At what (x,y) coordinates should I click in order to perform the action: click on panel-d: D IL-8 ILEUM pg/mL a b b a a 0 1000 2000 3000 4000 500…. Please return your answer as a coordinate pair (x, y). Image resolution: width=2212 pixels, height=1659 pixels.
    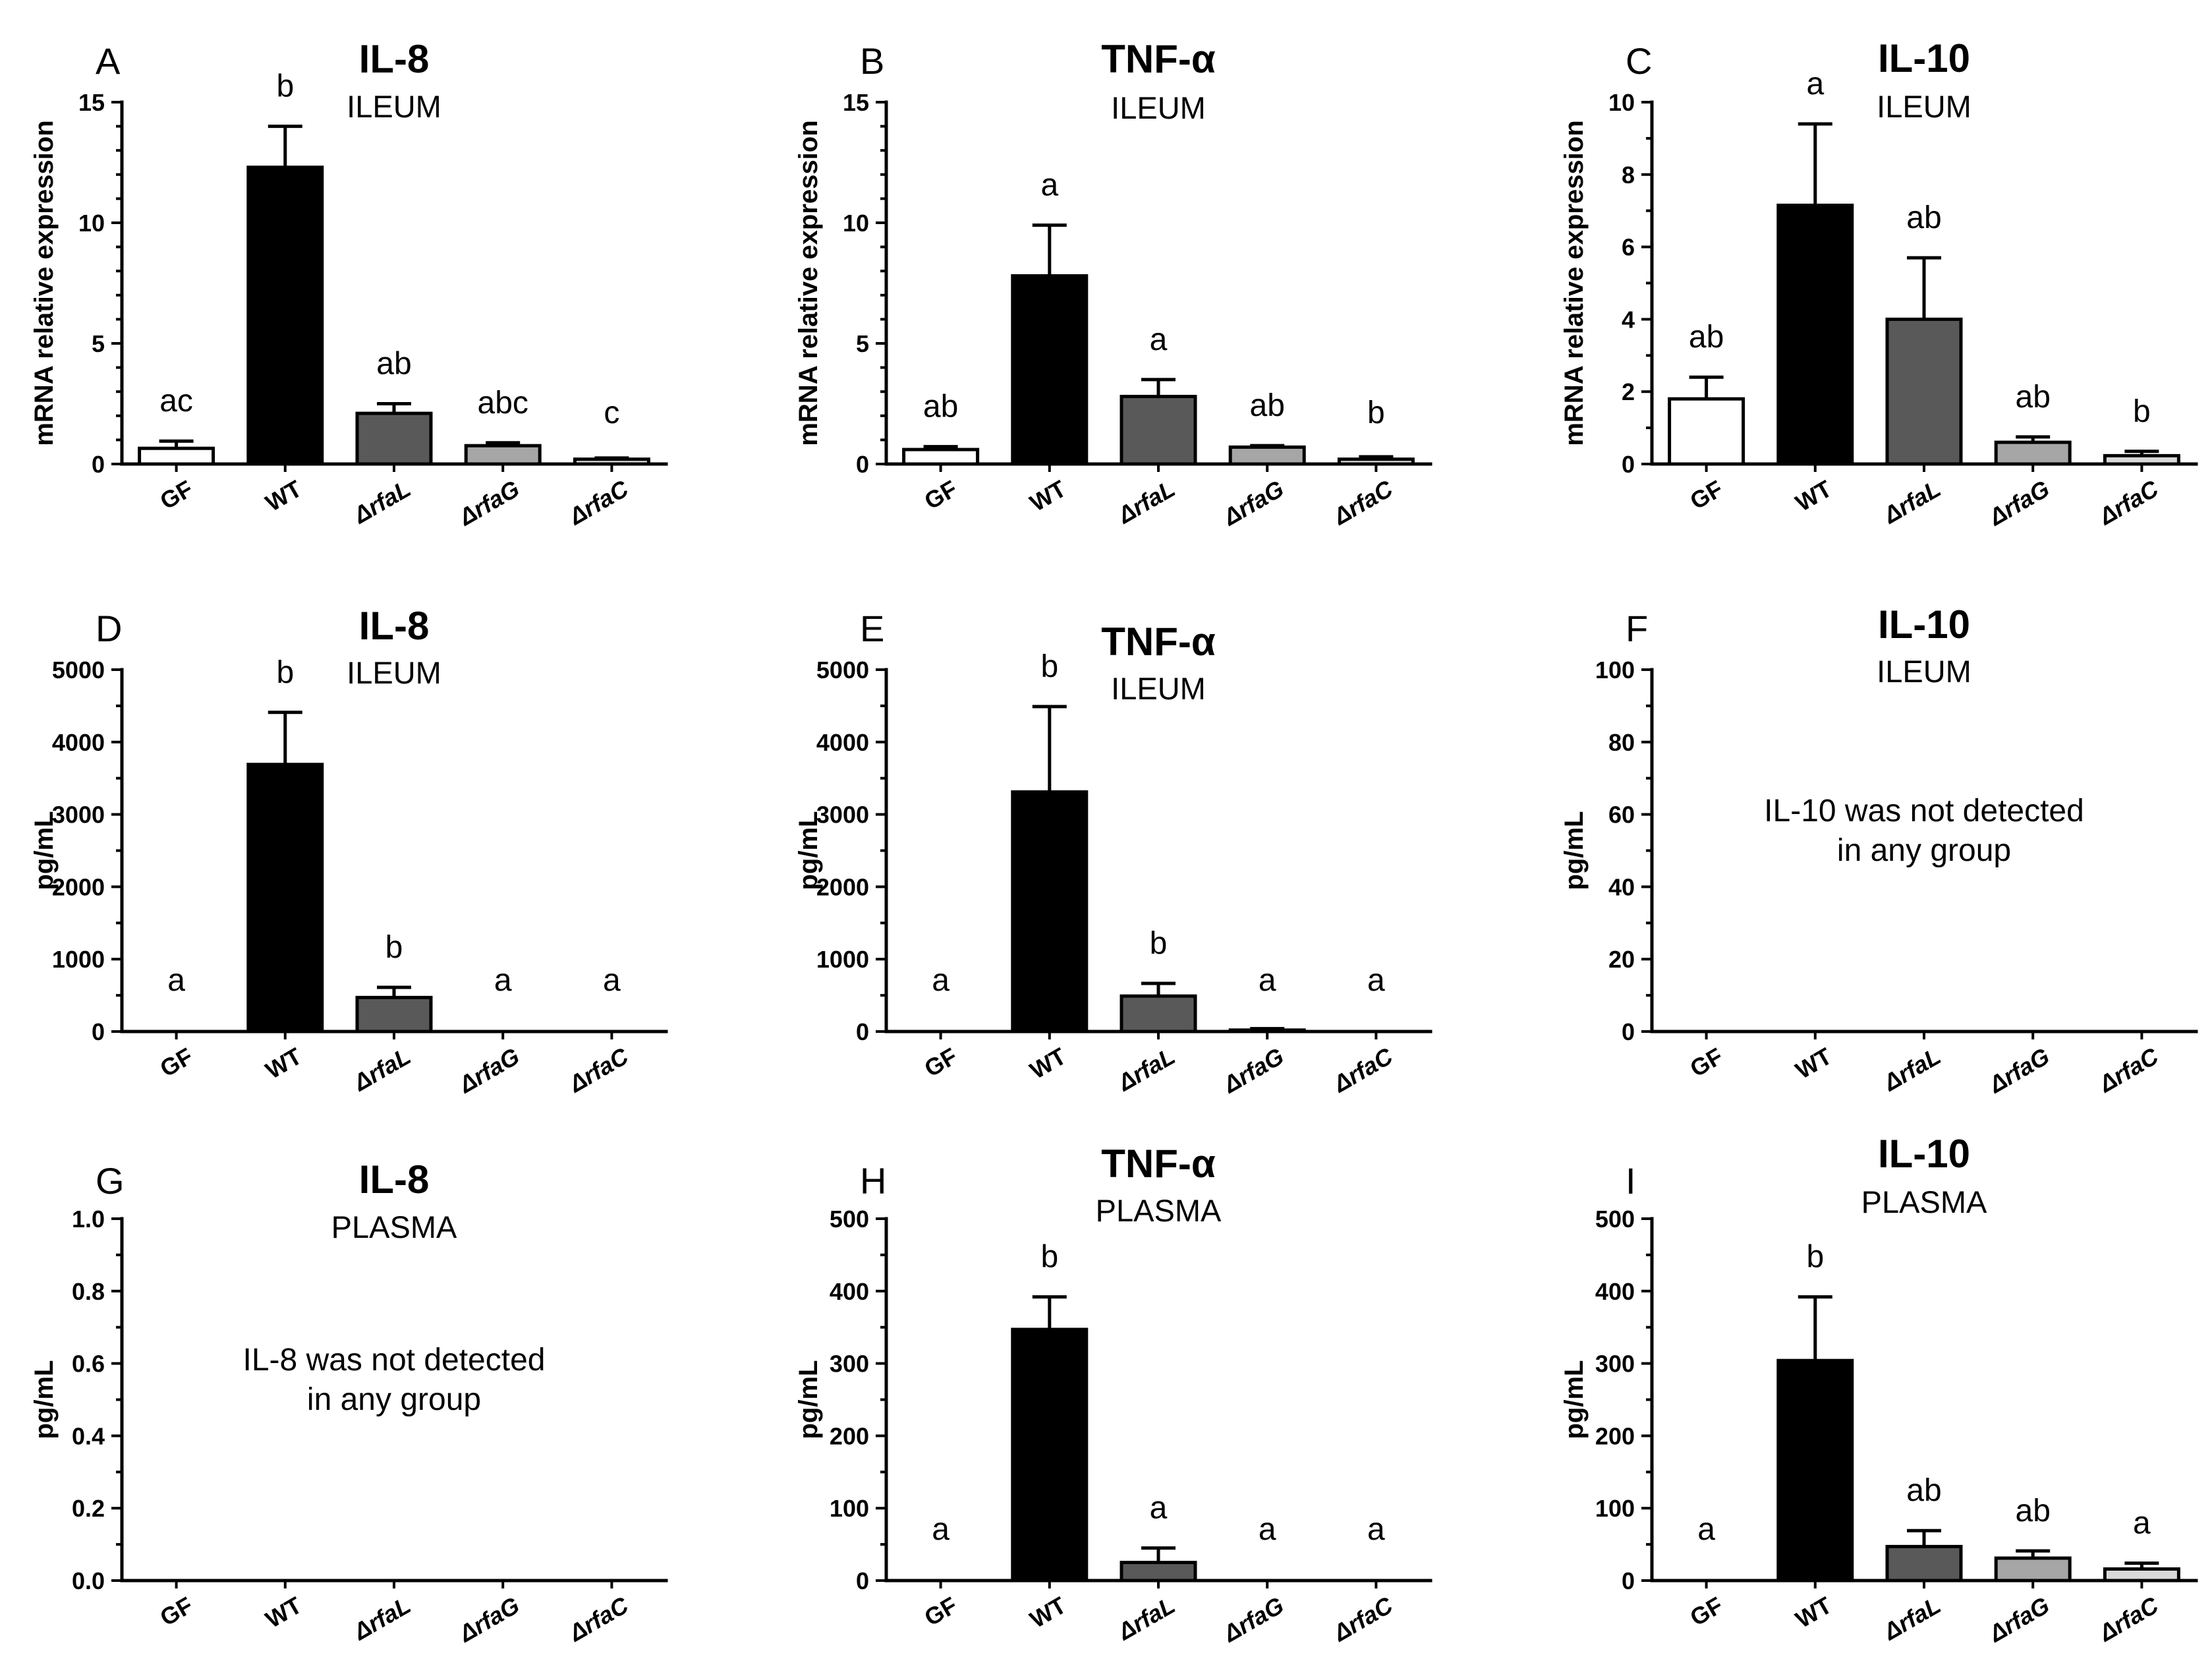
    Looking at the image, I should click on (349, 851).